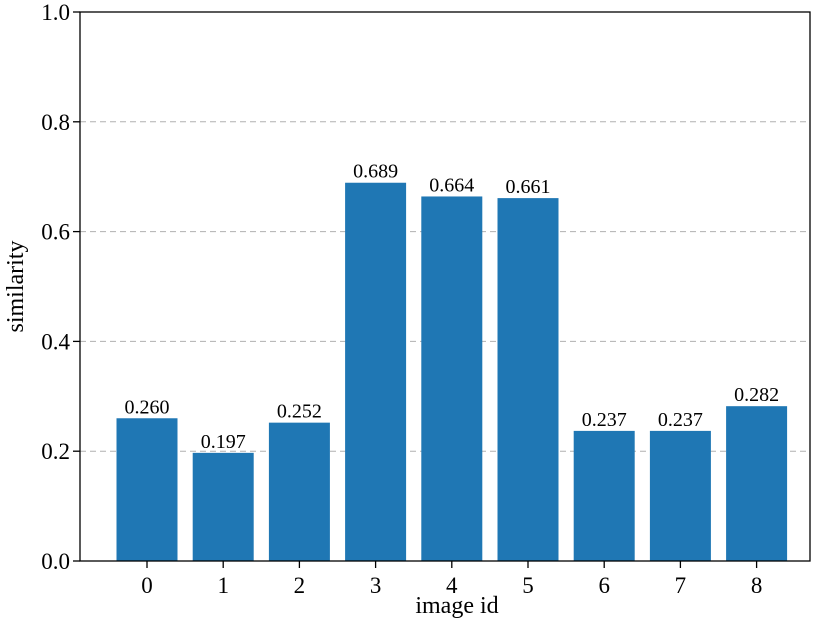 This screenshot has height=623, width=830. Describe the element at coordinates (223, 442) in the screenshot. I see `bar-value-label: 0.197` at that location.